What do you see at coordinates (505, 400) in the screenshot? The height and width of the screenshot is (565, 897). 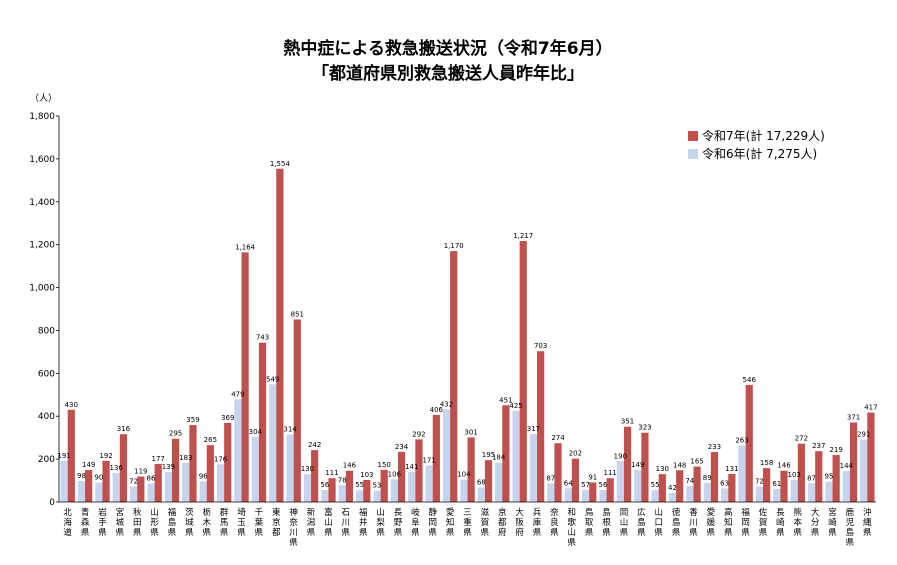 I see `data-label-current: 451` at bounding box center [505, 400].